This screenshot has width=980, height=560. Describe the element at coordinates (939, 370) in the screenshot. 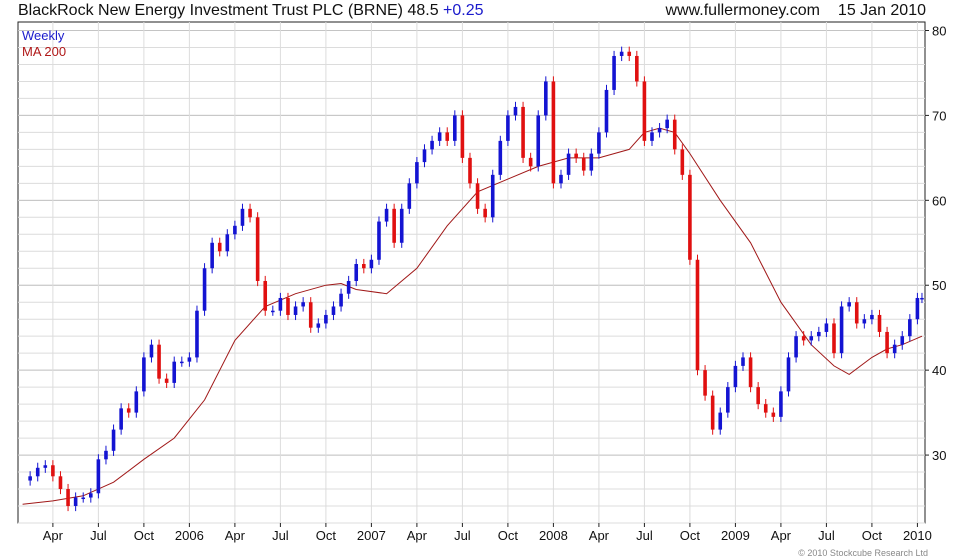

I see `y-tick-label: 40` at that location.